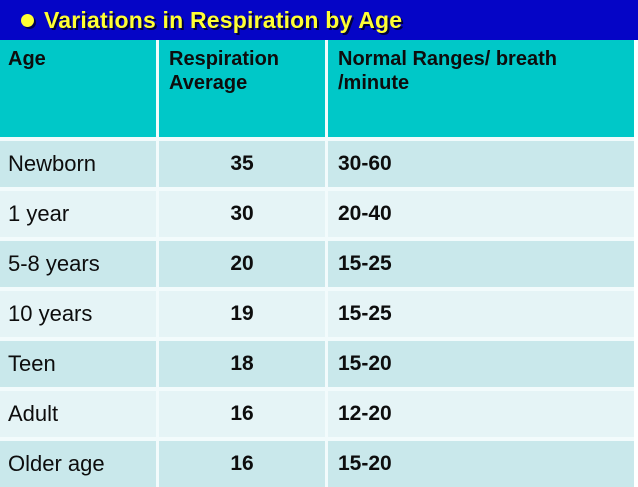  What do you see at coordinates (242, 314) in the screenshot?
I see `average-cell: 19` at bounding box center [242, 314].